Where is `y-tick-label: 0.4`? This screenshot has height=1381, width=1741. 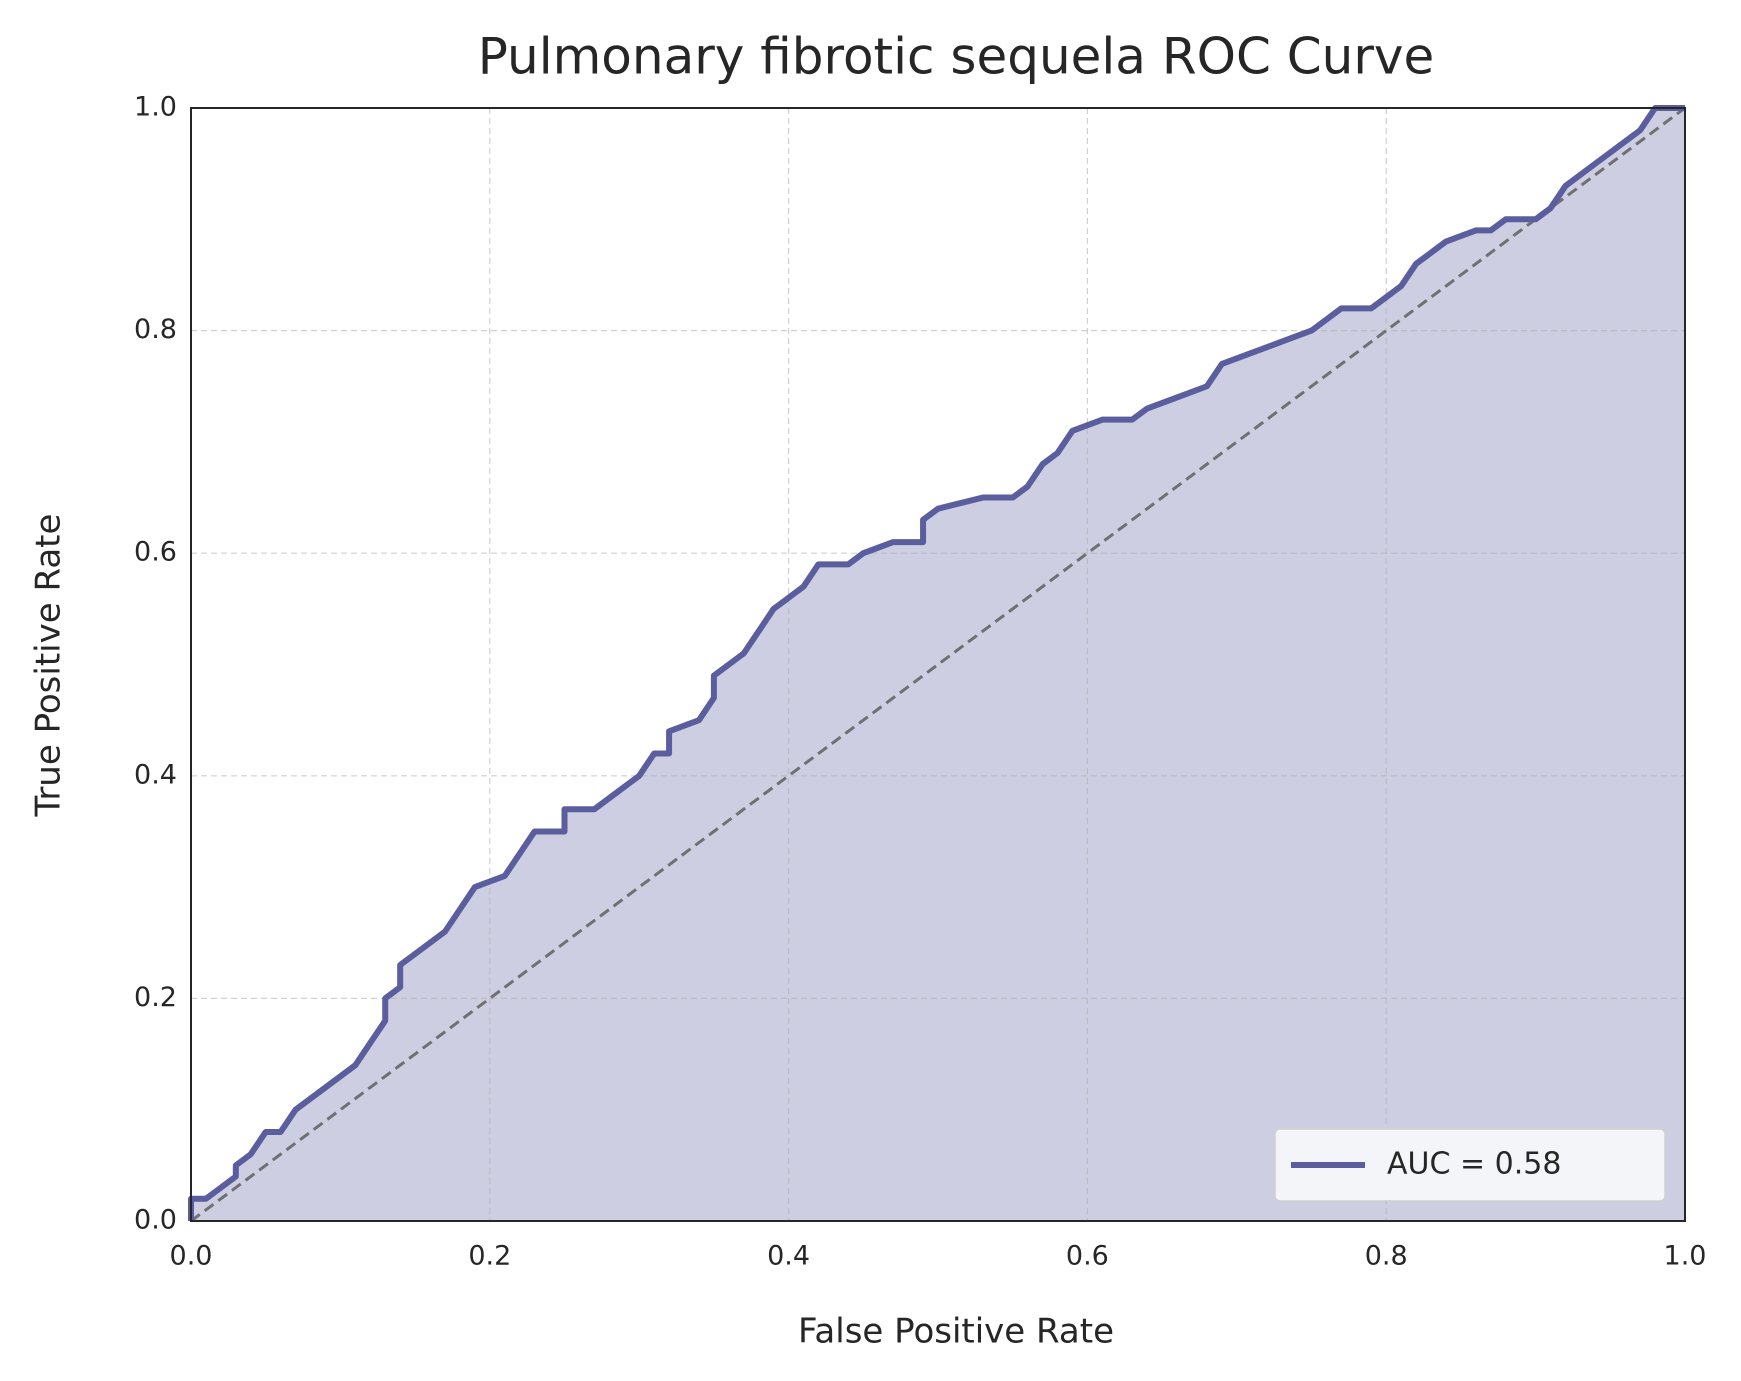
y-tick-label: 0.4 is located at coordinates (155, 774).